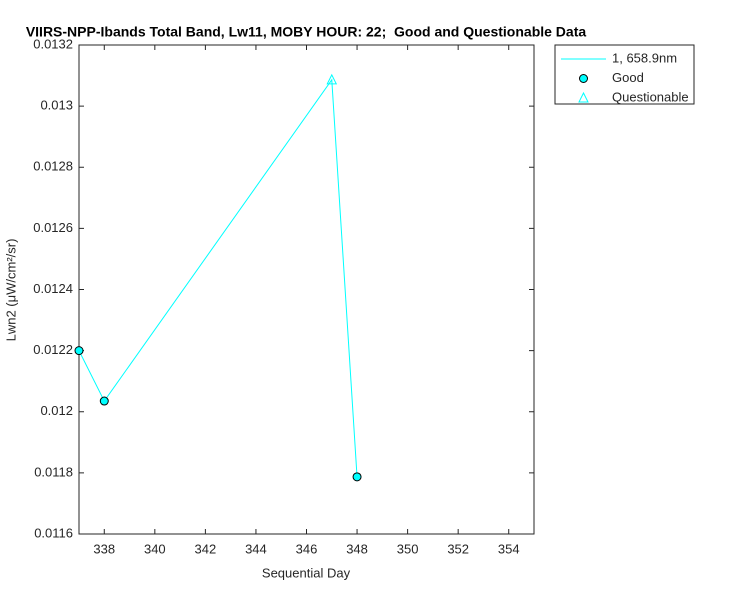 The image size is (750, 600). I want to click on x-tick-label: 340, so click(155, 548).